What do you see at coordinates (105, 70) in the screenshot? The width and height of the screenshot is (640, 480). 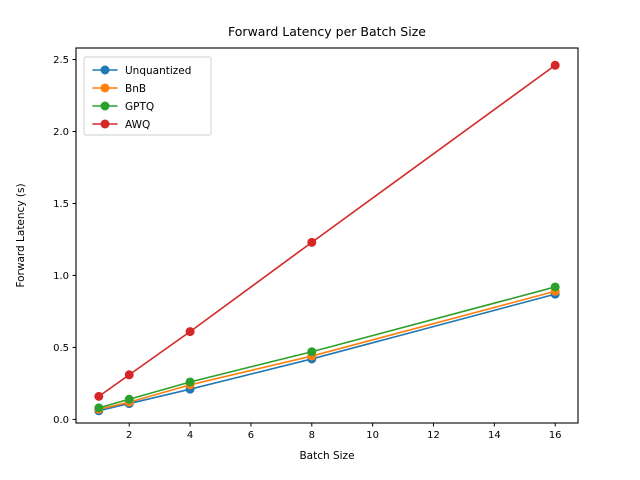 I see `legend-marker-unquantized` at bounding box center [105, 70].